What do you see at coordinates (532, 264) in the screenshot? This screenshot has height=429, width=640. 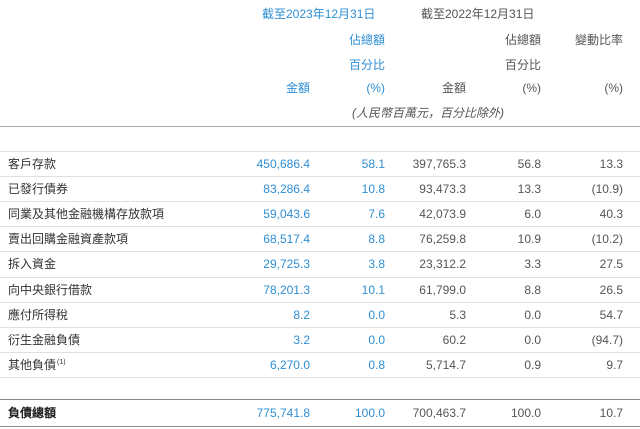 I see `share-2022-cell: 3.3` at bounding box center [532, 264].